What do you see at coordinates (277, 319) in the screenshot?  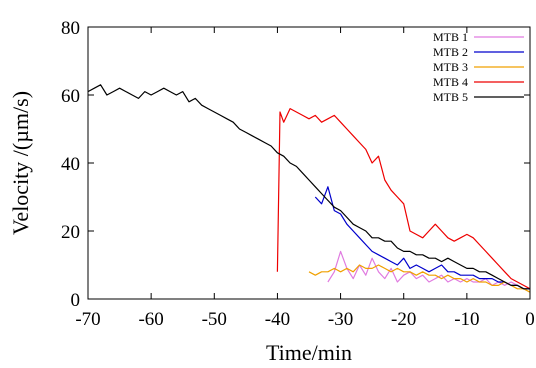 I see `x-tick-label: -40` at bounding box center [277, 319].